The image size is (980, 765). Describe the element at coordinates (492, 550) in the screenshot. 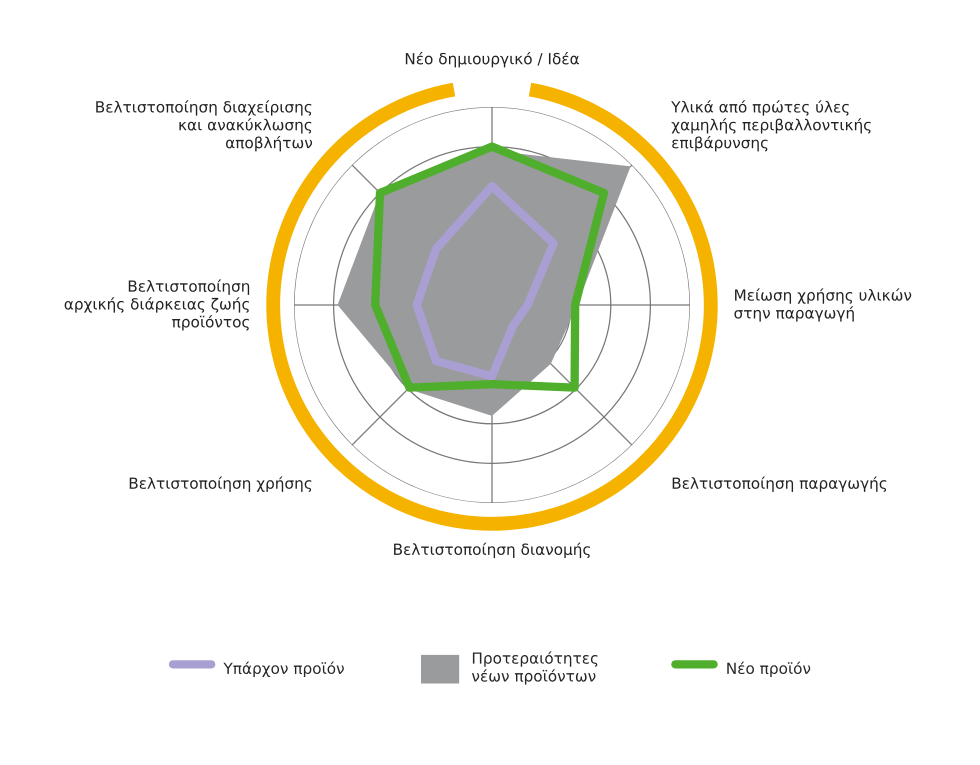

I see `spoke-label: Βελτιστοποίηση διανομής` at that location.